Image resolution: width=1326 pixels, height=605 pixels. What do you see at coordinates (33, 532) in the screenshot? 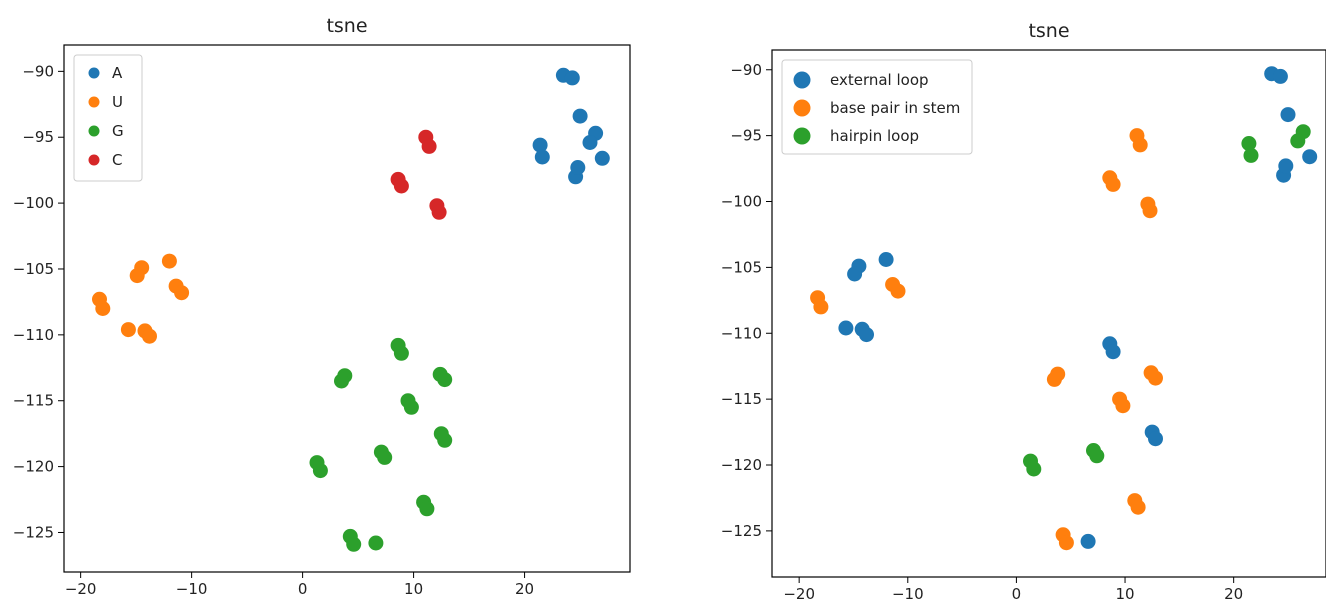
I see `y-tick-label: −125` at bounding box center [33, 532].